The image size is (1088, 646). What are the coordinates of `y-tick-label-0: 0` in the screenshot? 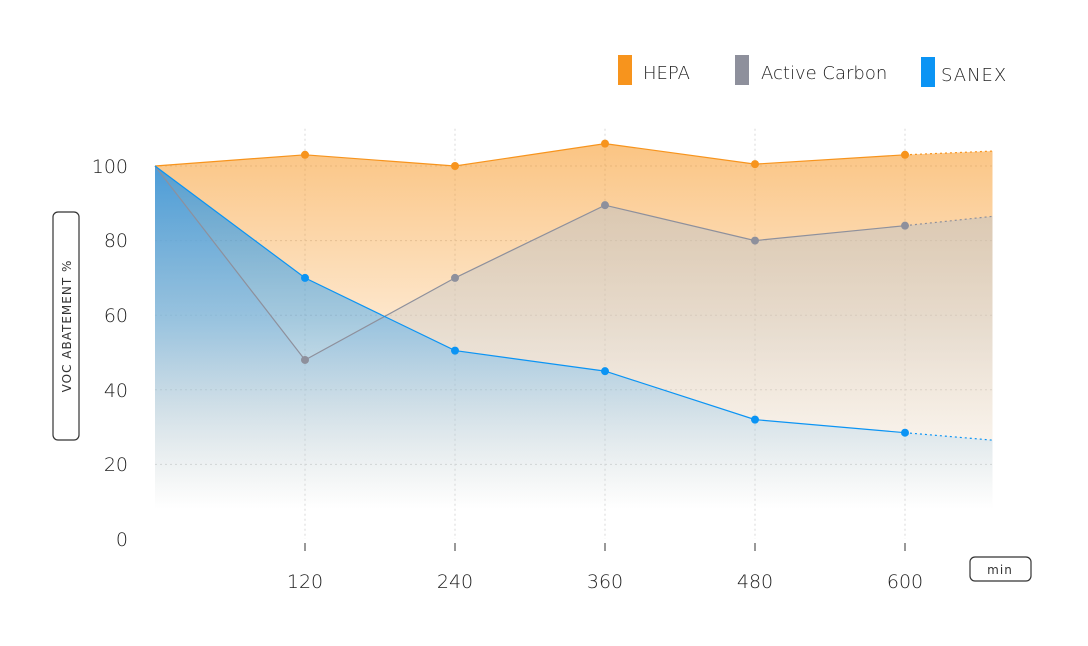 It's located at (122, 540).